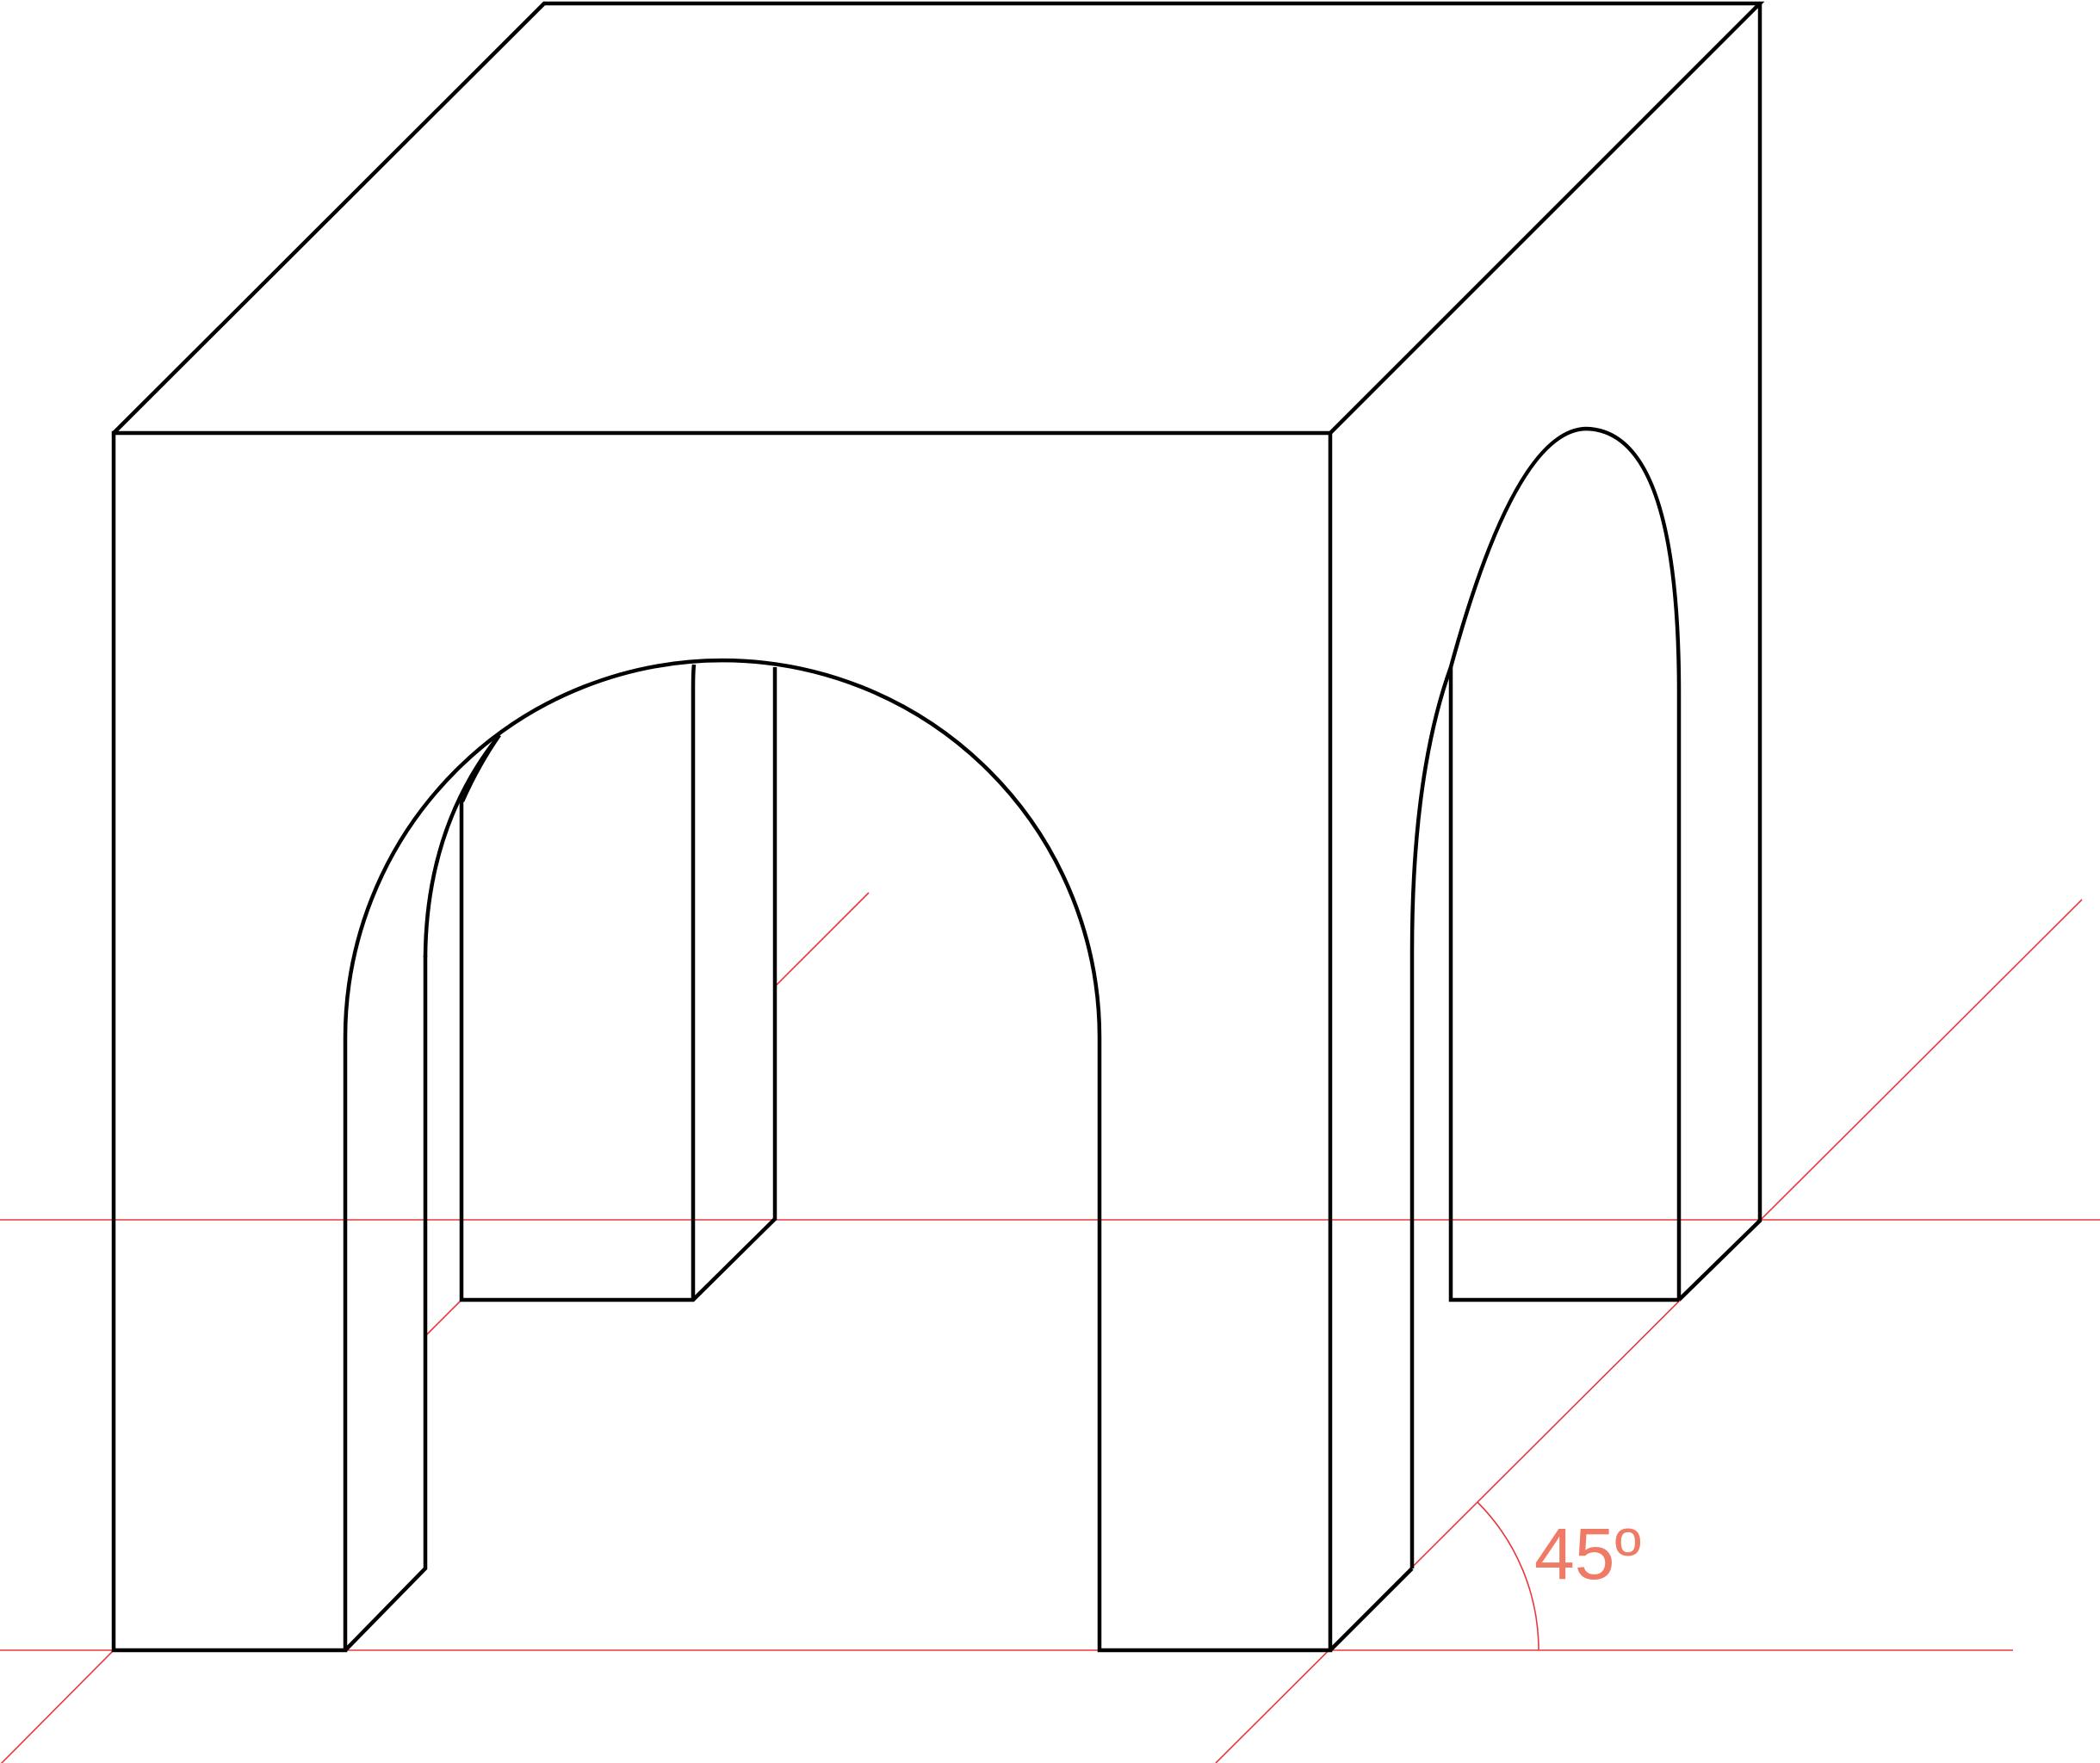  I want to click on front-arch-back-wall, so click(618, 981).